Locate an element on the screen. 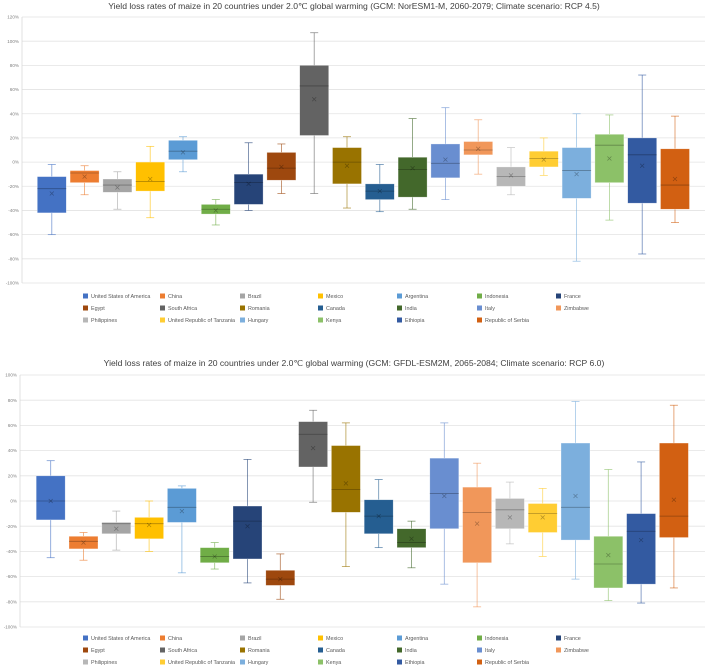 This screenshot has width=708, height=667. box-canada is located at coordinates (379, 188).